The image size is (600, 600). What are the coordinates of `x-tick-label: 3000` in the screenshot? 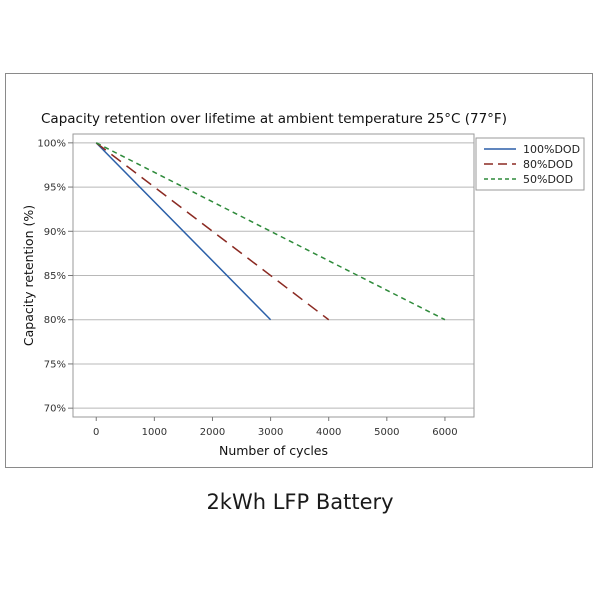 It's located at (270, 432).